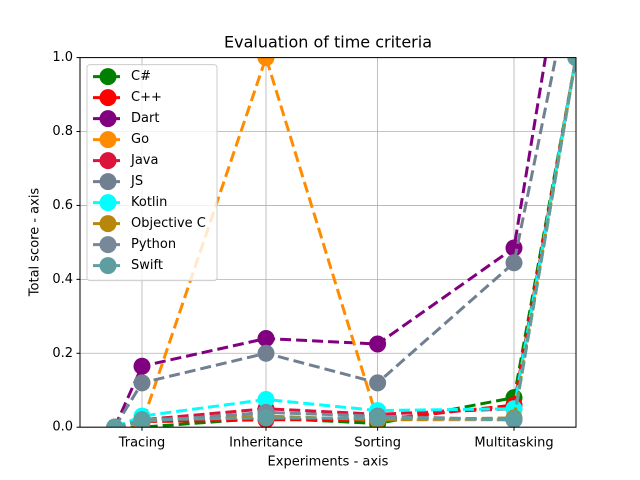 Image resolution: width=640 pixels, height=480 pixels. I want to click on y-tick-label: 0.0, so click(62, 427).